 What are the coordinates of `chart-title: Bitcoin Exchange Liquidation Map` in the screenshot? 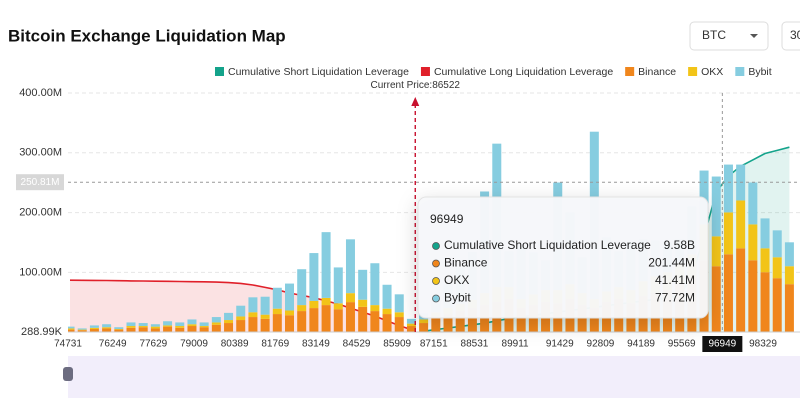 It's located at (147, 35).